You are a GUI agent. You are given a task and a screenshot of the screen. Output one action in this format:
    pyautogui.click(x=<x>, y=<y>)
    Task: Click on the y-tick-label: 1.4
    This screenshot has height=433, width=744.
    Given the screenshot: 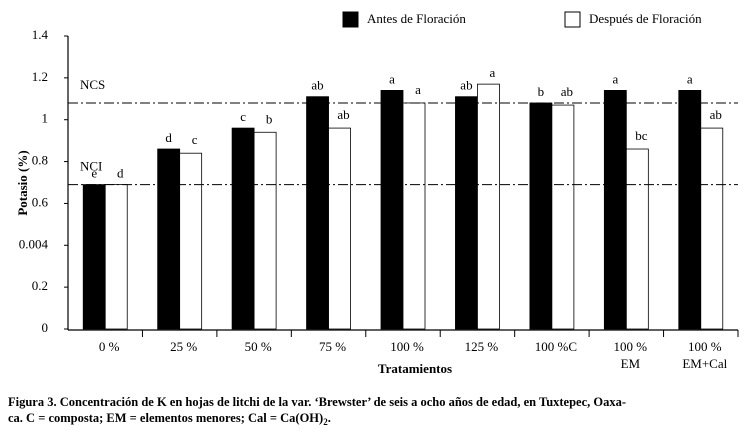 What is the action you would take?
    pyautogui.click(x=40, y=34)
    